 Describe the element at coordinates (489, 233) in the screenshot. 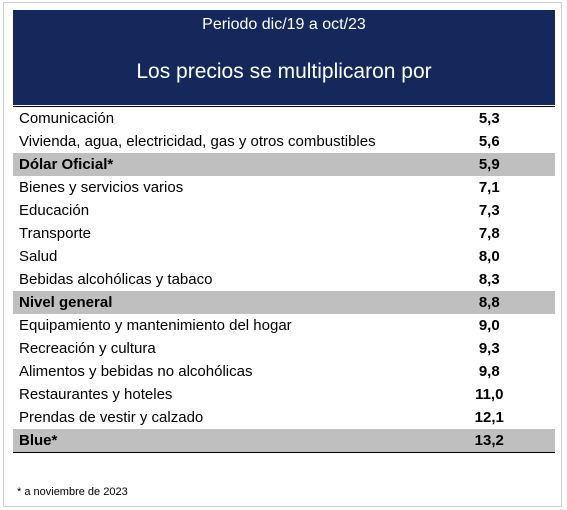

I see `row-value: 7,8` at that location.